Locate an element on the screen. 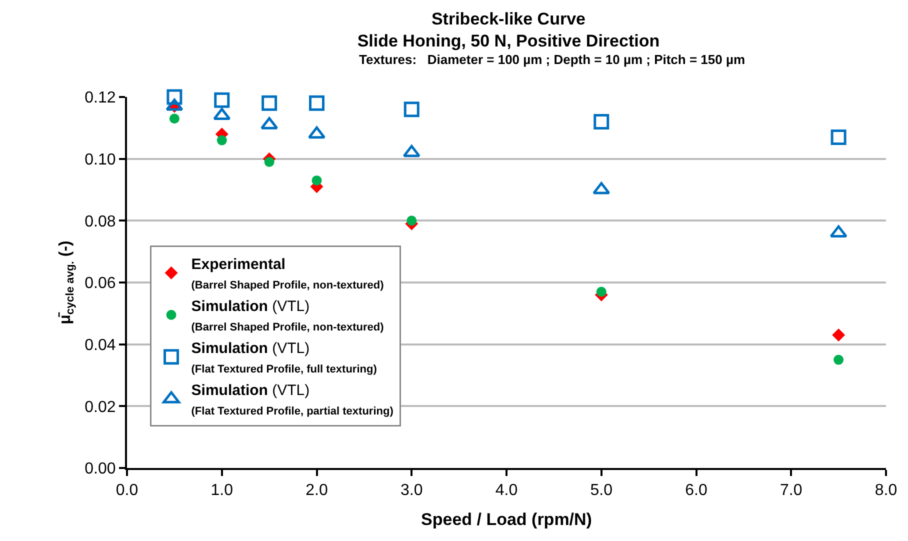  legend-label: Simulation (VTL) (Flat Textured Profile, full texturing) is located at coordinates (284, 358).